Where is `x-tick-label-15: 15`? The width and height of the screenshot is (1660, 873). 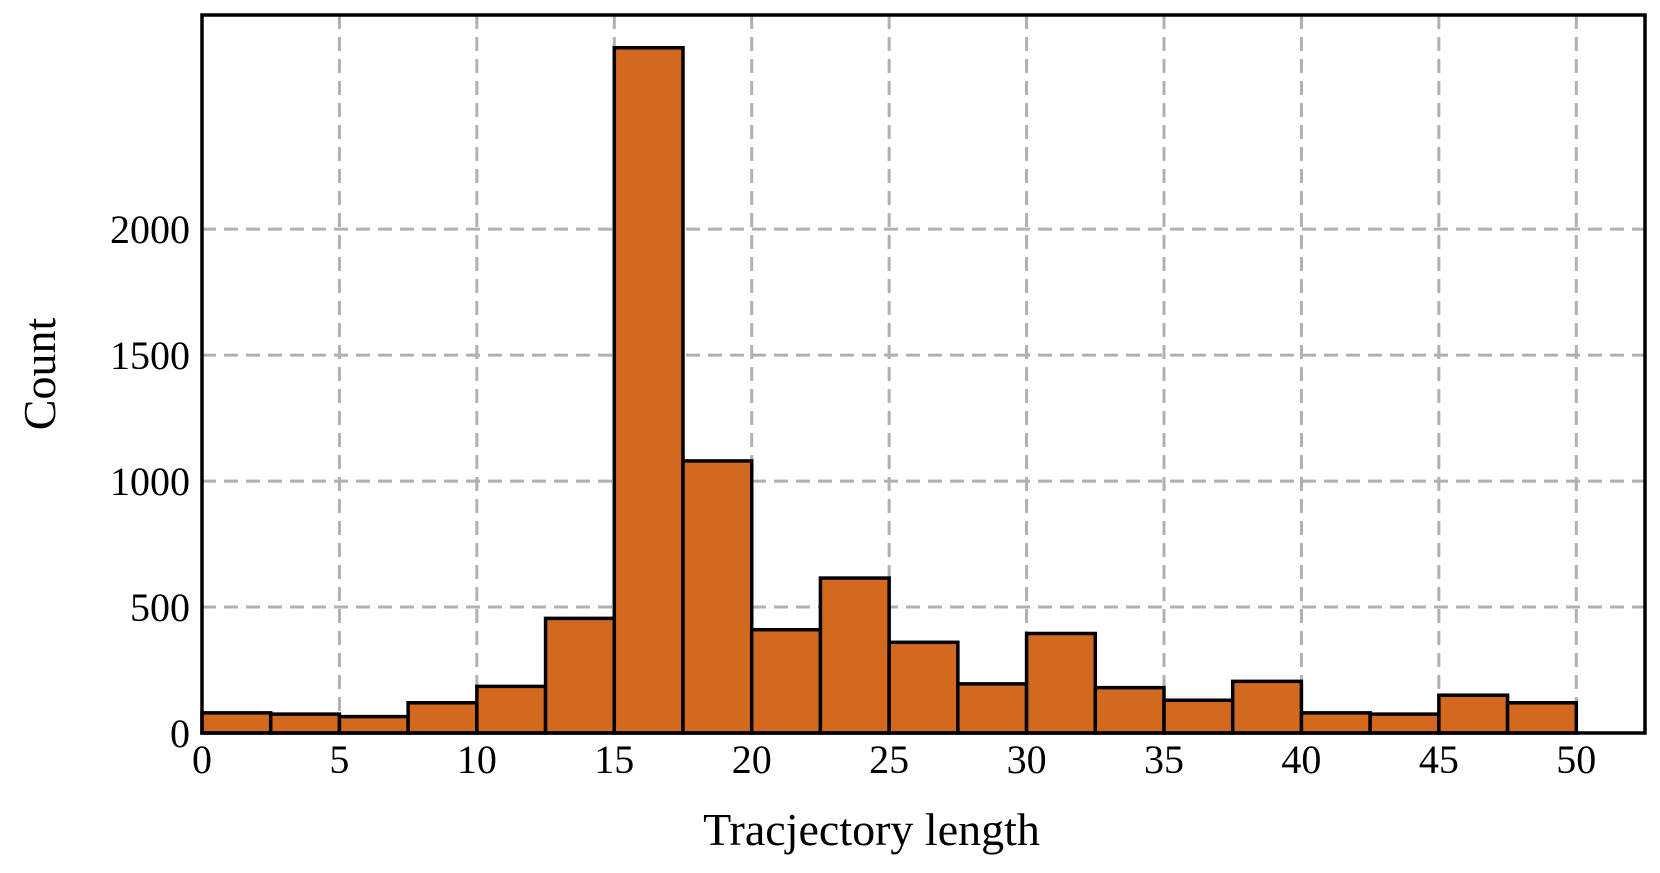
x-tick-label-15: 15 is located at coordinates (614, 759).